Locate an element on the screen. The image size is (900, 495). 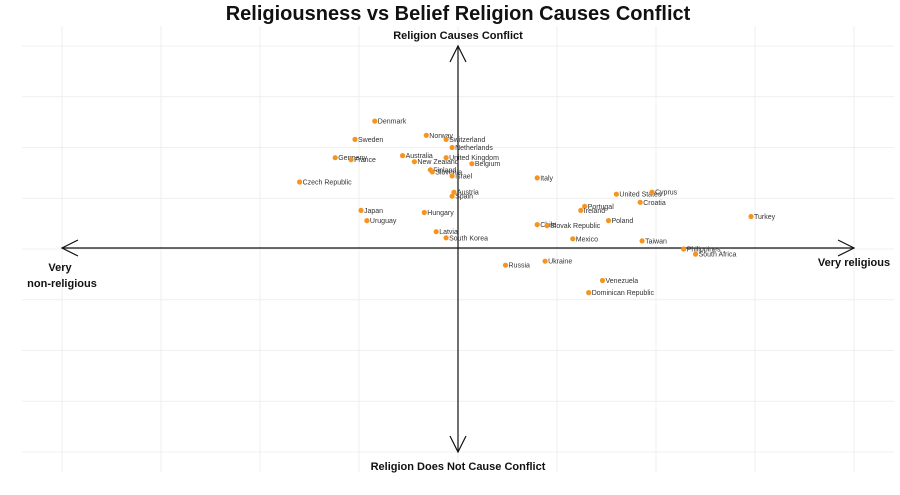
data-point-label: Sweden is located at coordinates (370, 140).